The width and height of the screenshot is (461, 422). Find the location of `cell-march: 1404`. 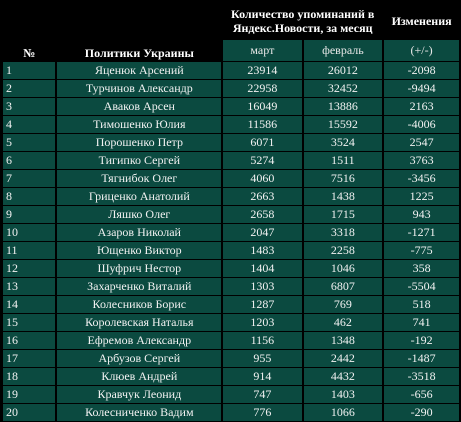

cell-march: 1404 is located at coordinates (262, 268).